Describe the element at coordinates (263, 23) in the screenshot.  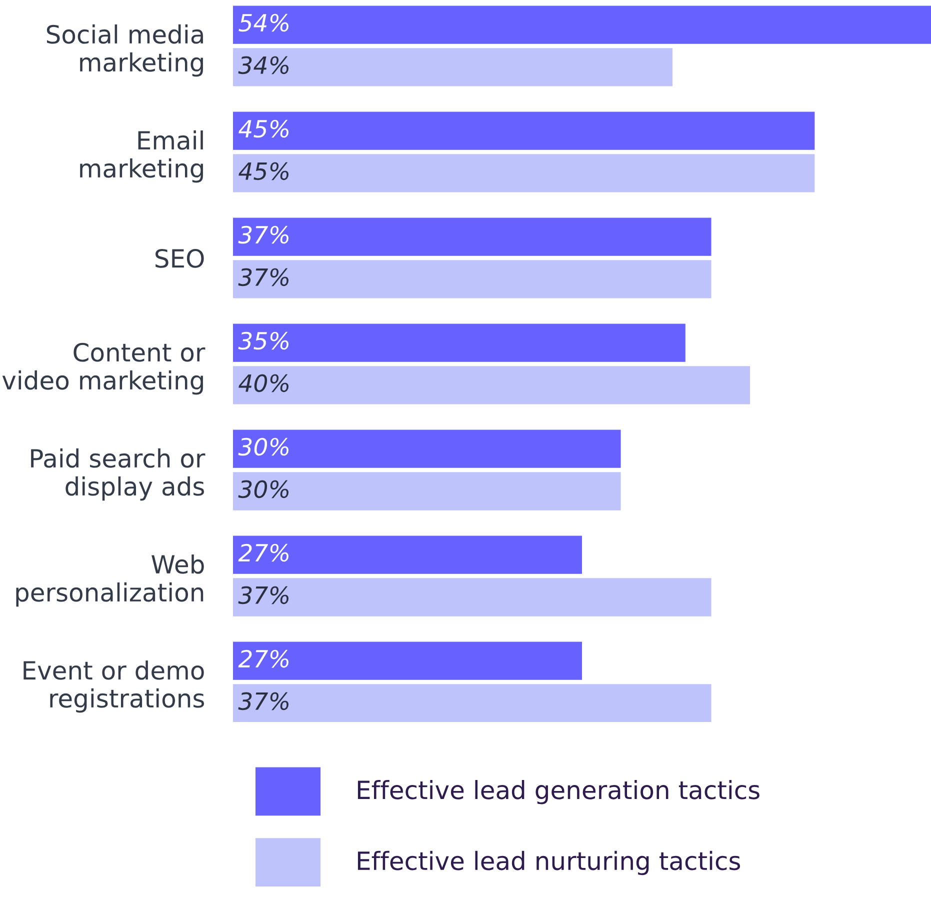
I see `data-label: 54%` at that location.